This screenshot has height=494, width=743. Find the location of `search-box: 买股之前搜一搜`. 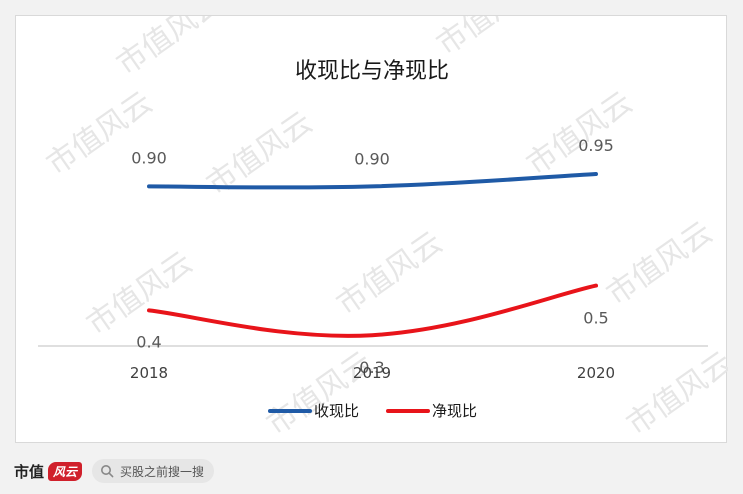

search-box: 买股之前搜一搜 is located at coordinates (153, 471).